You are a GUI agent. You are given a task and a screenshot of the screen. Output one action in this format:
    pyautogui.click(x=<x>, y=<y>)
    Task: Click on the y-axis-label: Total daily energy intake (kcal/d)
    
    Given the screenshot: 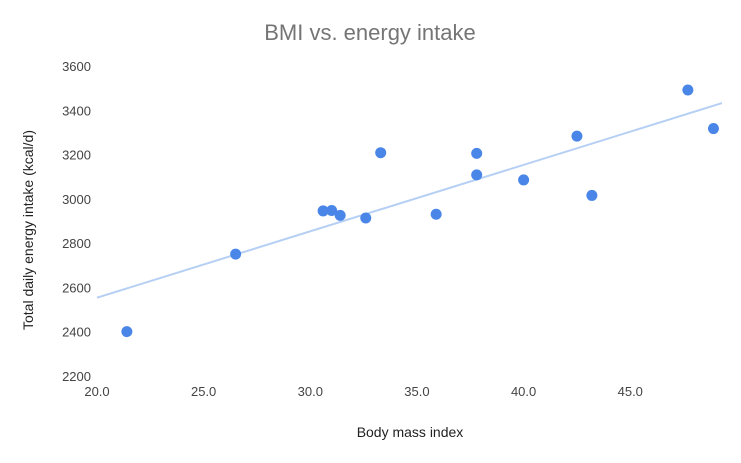 What is the action you would take?
    pyautogui.click(x=28, y=230)
    